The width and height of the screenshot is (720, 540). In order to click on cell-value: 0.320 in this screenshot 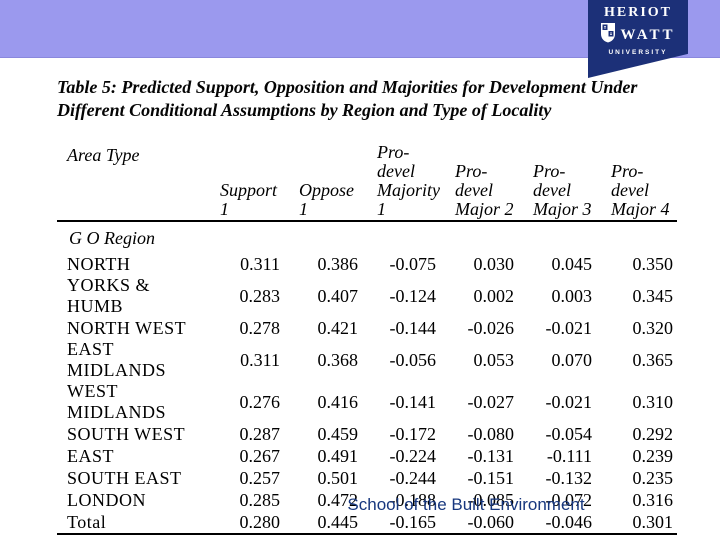, I will do `click(653, 327)`.